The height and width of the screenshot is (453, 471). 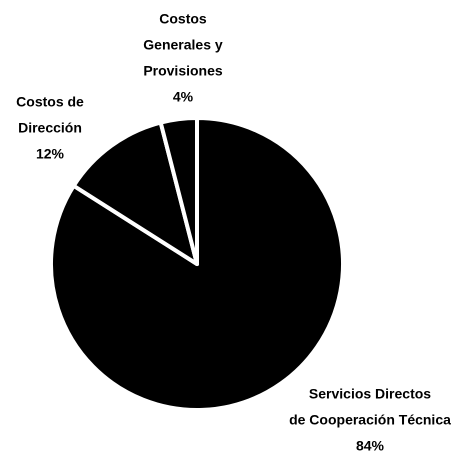 What do you see at coordinates (50, 154) in the screenshot?
I see `slice-value-label: 12%` at bounding box center [50, 154].